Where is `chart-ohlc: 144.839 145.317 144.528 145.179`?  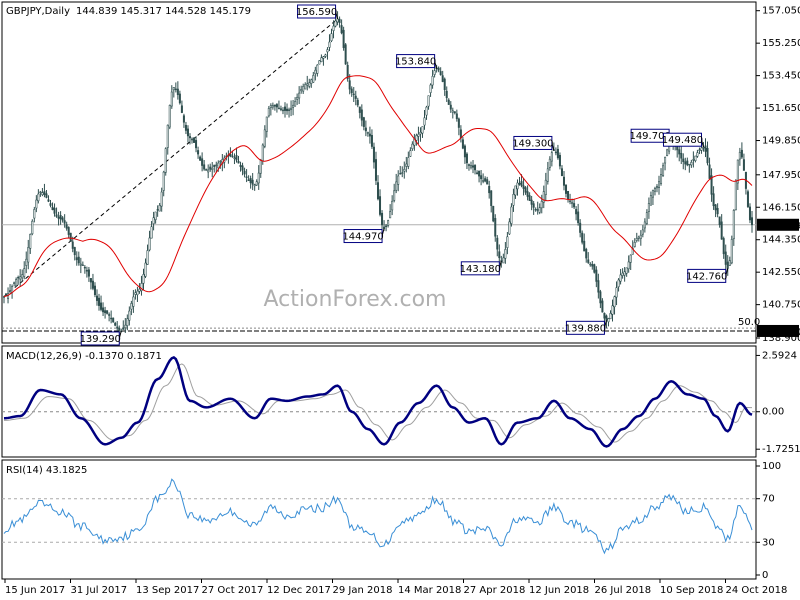 chart-ohlc: 144.839 145.317 144.528 145.179 is located at coordinates (163, 11).